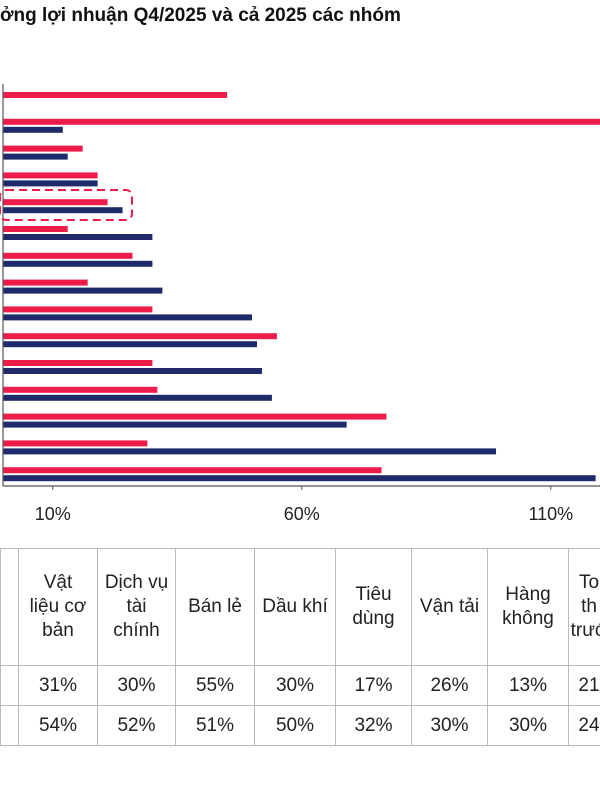  What do you see at coordinates (215, 685) in the screenshot?
I see `table-cell: 55%` at bounding box center [215, 685].